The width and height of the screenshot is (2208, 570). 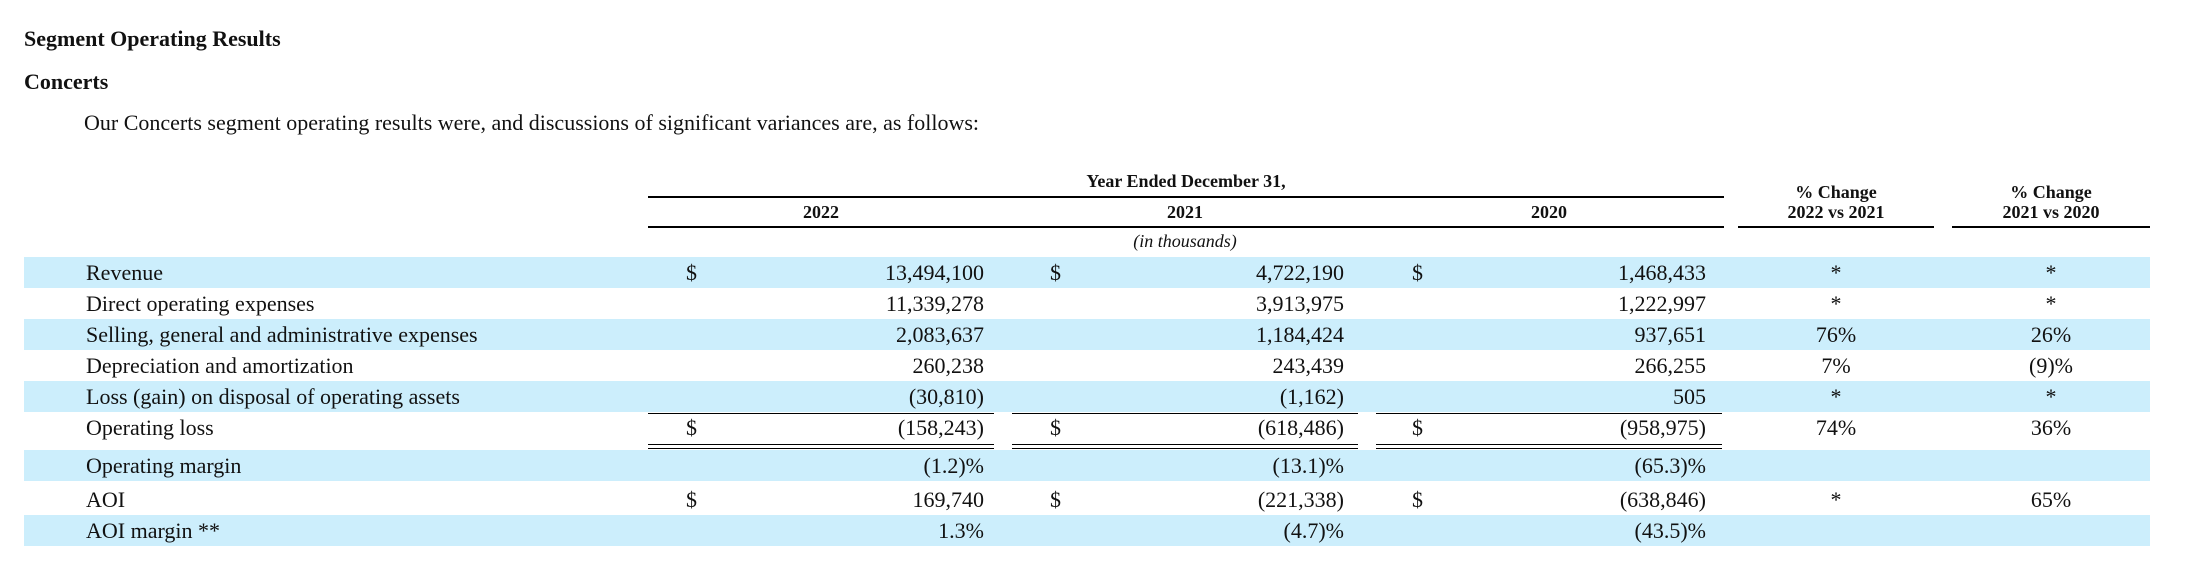 What do you see at coordinates (124, 272) in the screenshot?
I see `row-label: Revenue` at bounding box center [124, 272].